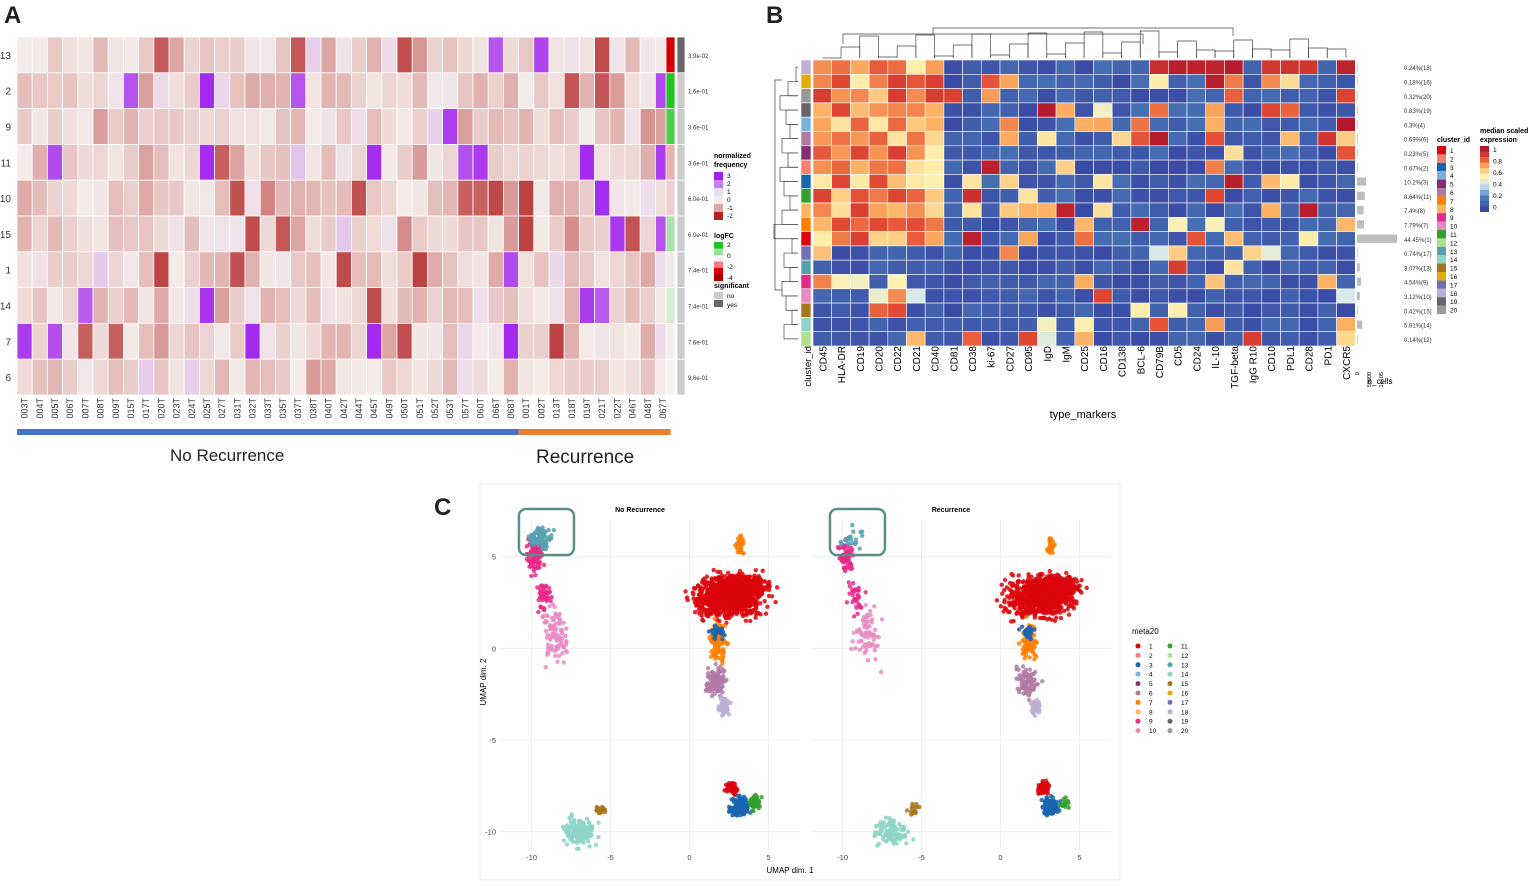 Image resolution: width=1536 pixels, height=887 pixels. What do you see at coordinates (8, 342) in the screenshot?
I see `row-label-a: 7` at bounding box center [8, 342].